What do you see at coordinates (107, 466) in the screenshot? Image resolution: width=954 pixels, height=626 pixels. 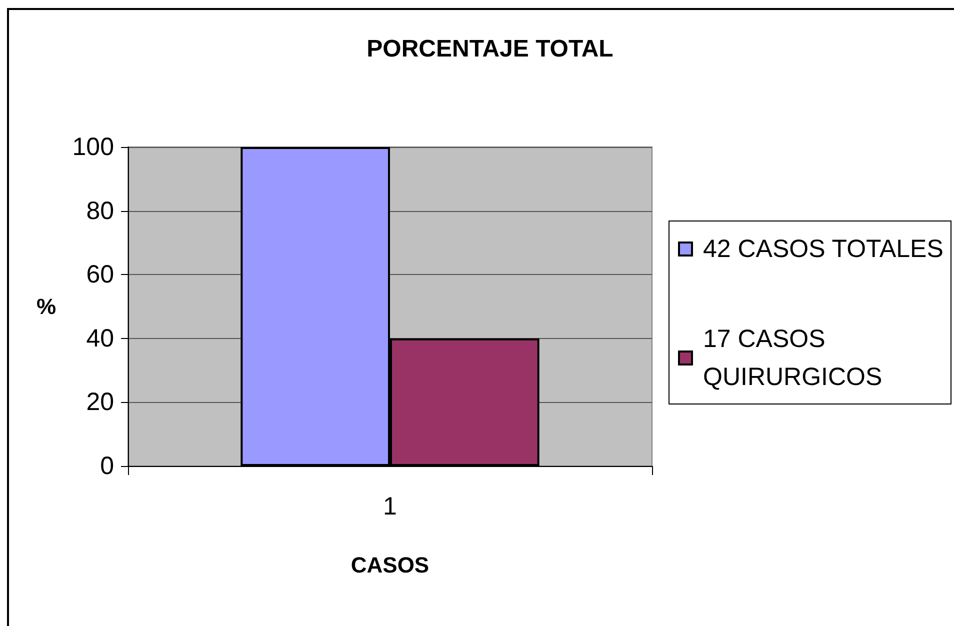 I see `y-tick-label: 0` at bounding box center [107, 466].